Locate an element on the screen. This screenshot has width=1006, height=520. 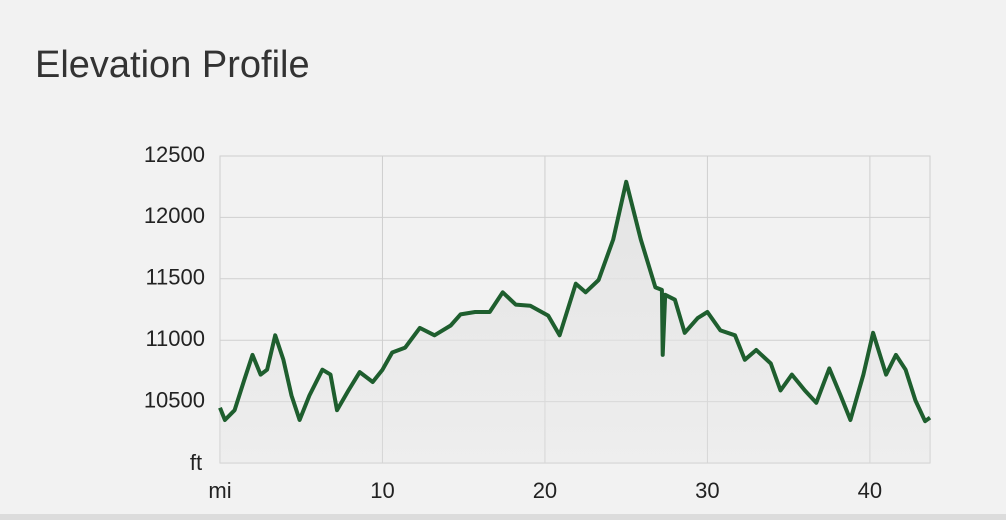
x-tick-label: 10 is located at coordinates (382, 490).